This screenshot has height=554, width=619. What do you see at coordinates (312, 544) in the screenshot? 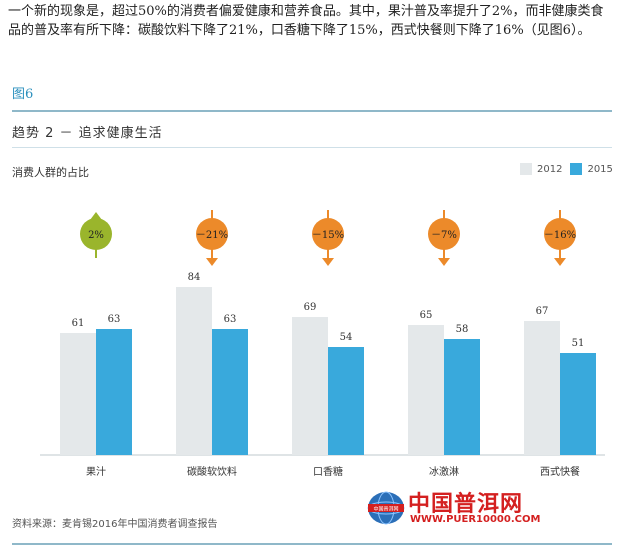
I see `bottom-divider` at bounding box center [312, 544].